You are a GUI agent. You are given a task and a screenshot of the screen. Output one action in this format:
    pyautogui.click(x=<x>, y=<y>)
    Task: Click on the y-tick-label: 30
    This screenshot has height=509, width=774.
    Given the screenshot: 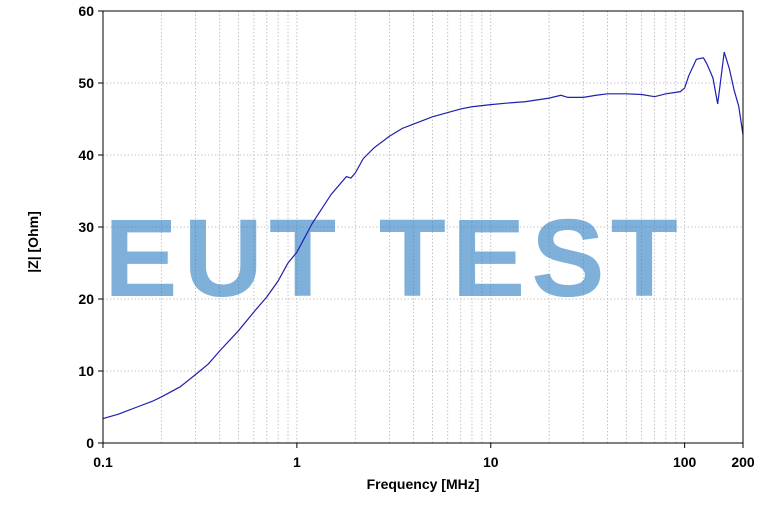 What is the action you would take?
    pyautogui.click(x=86, y=227)
    